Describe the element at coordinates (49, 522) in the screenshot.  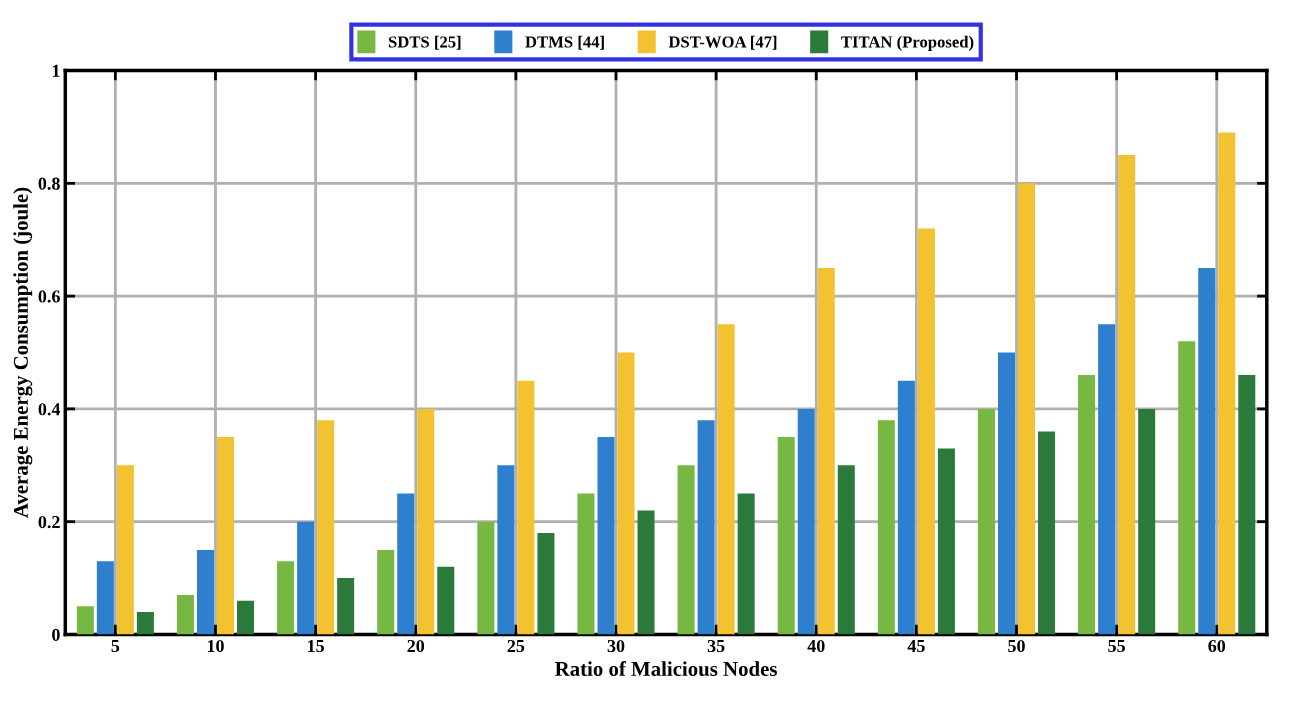
I see `y-tick-label: 0.2` at that location.